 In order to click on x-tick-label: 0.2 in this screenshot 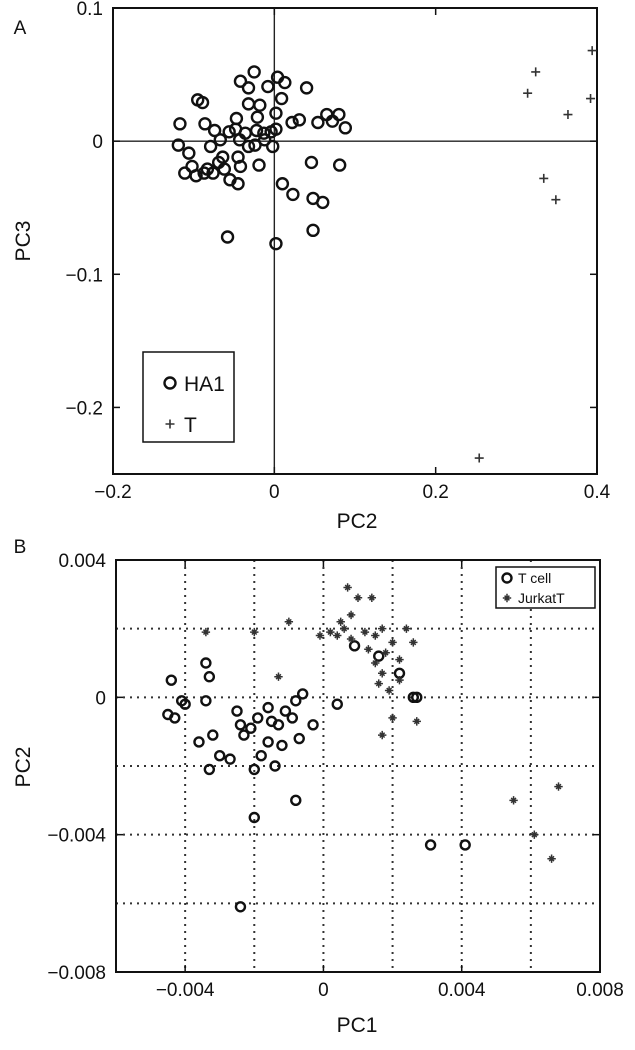, I will do `click(435, 492)`.